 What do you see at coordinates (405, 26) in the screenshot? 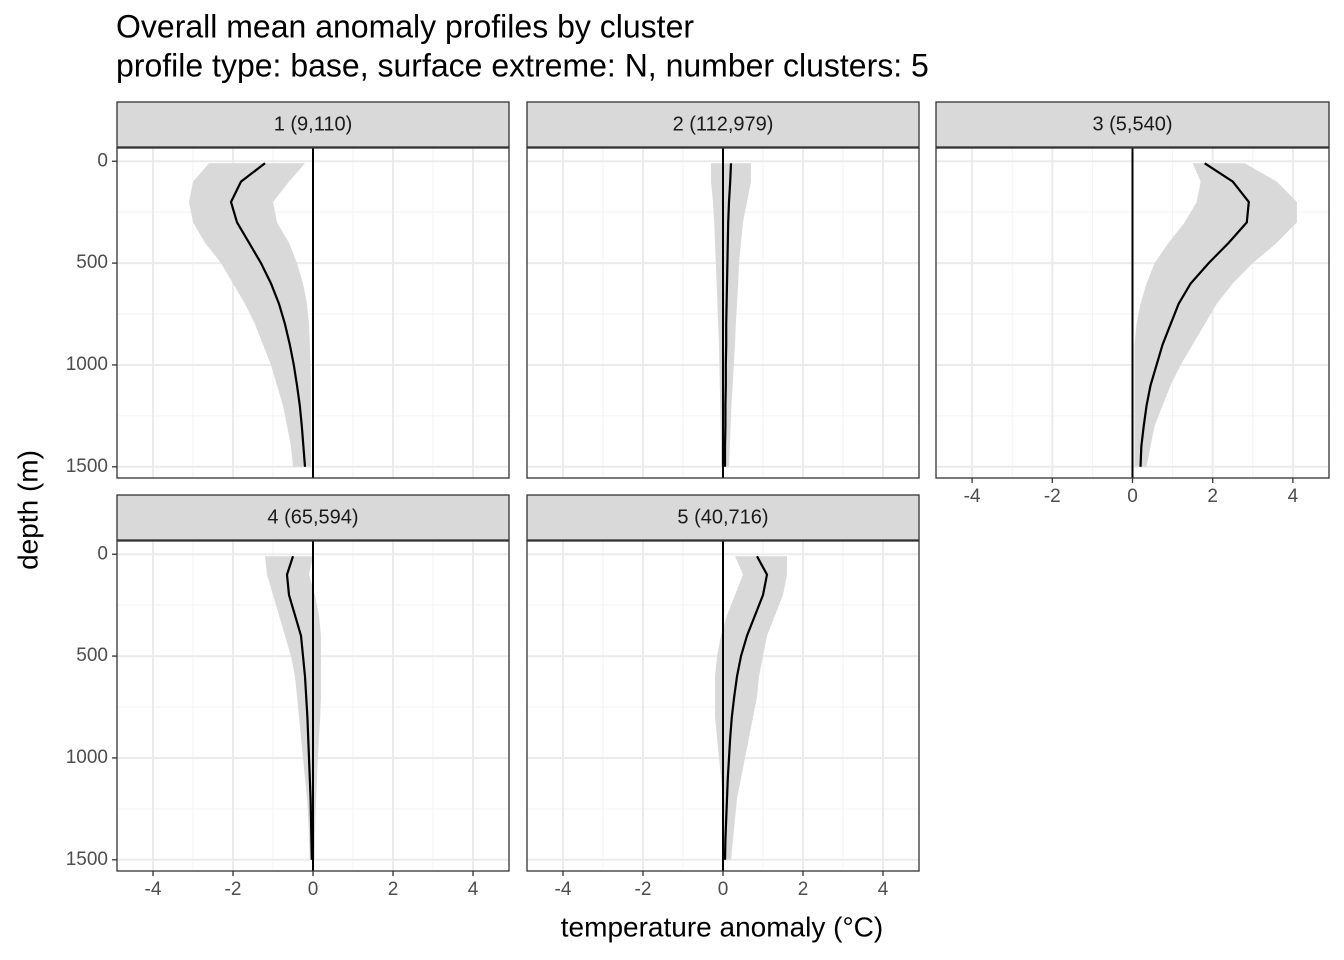
I see `chart-title: Overall mean anomaly profiles by cluster` at bounding box center [405, 26].